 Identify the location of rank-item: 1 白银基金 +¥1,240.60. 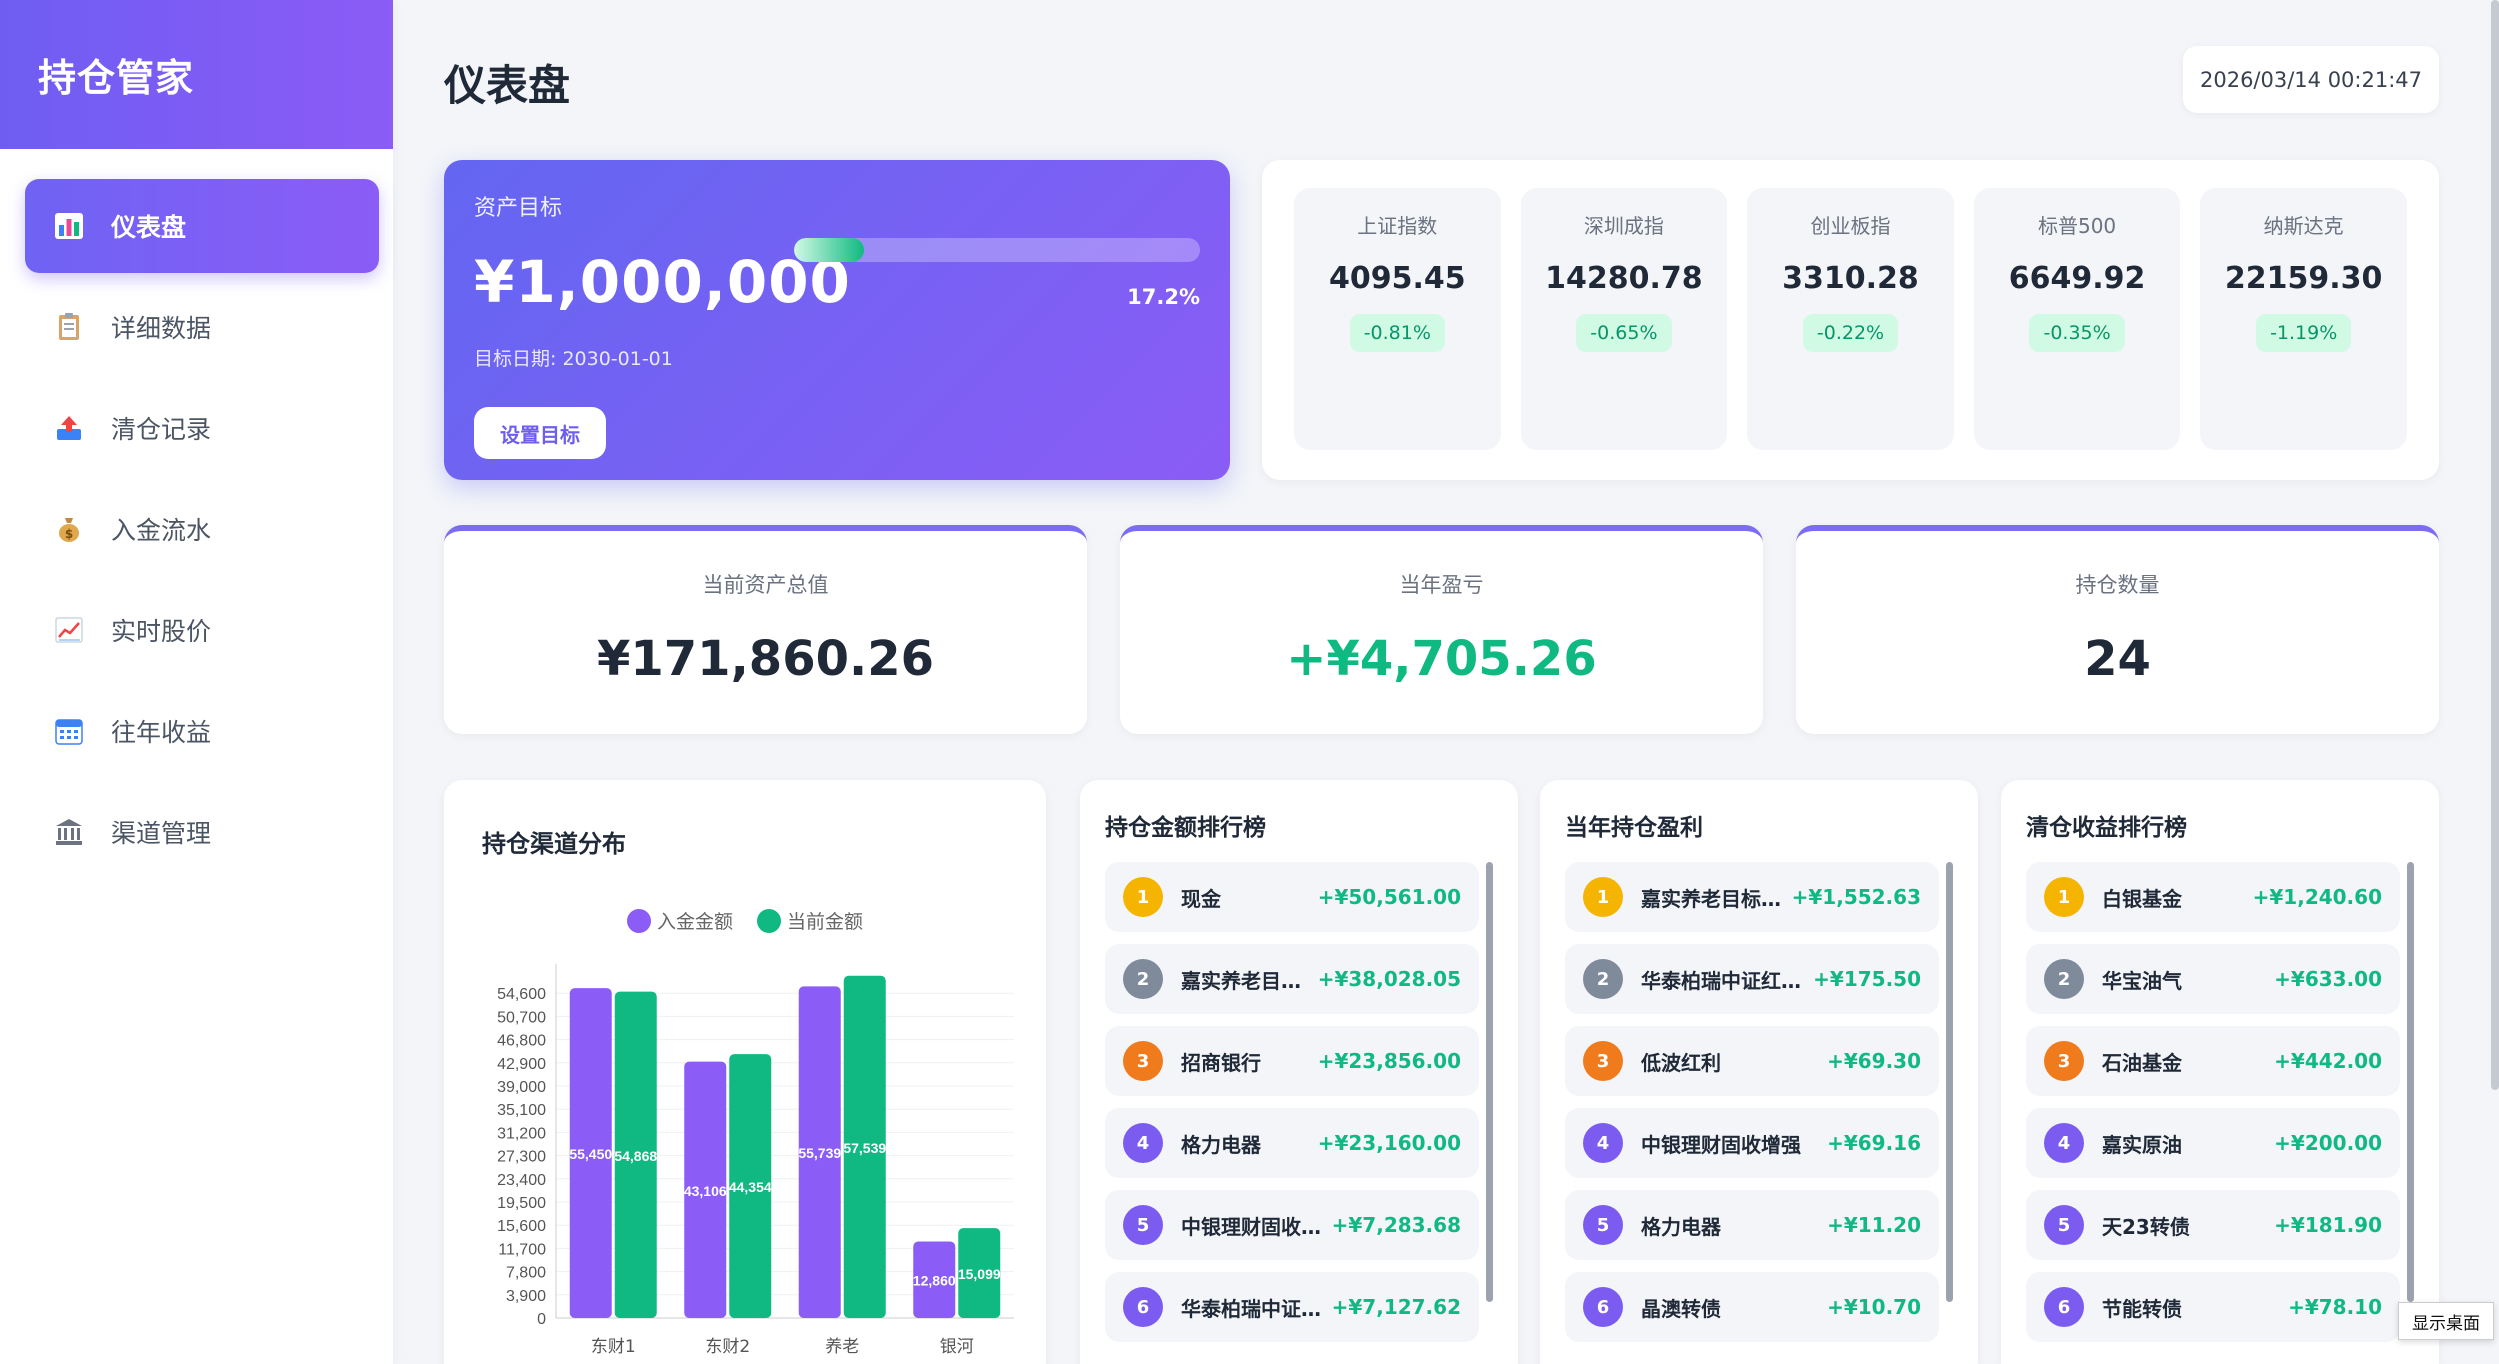
(2213, 897).